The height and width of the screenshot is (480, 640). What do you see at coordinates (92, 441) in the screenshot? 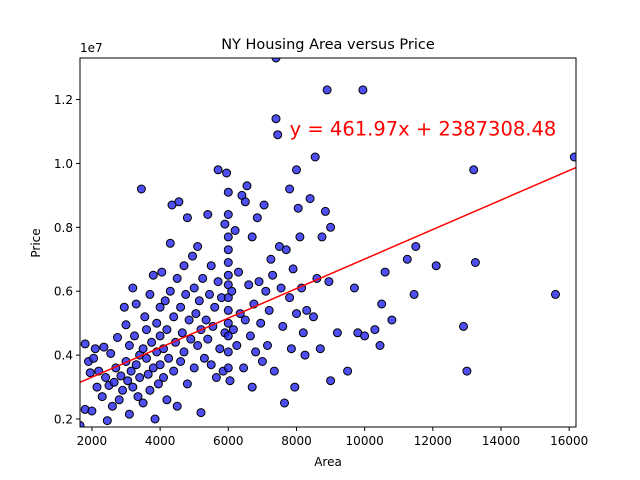
I see `x-tick-label: 2000` at bounding box center [92, 441].